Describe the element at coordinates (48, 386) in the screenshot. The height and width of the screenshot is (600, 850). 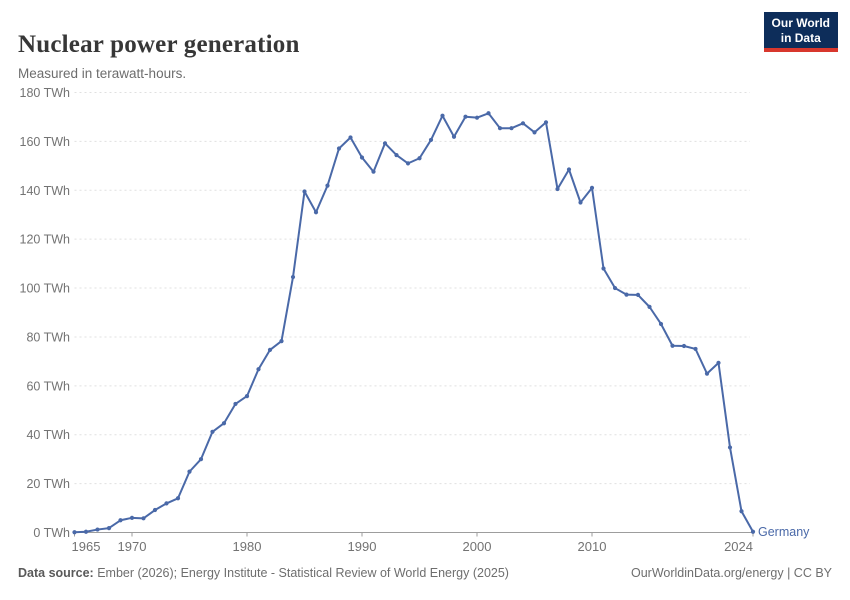
I see `y-axis-tick-label: 60 TWh` at that location.